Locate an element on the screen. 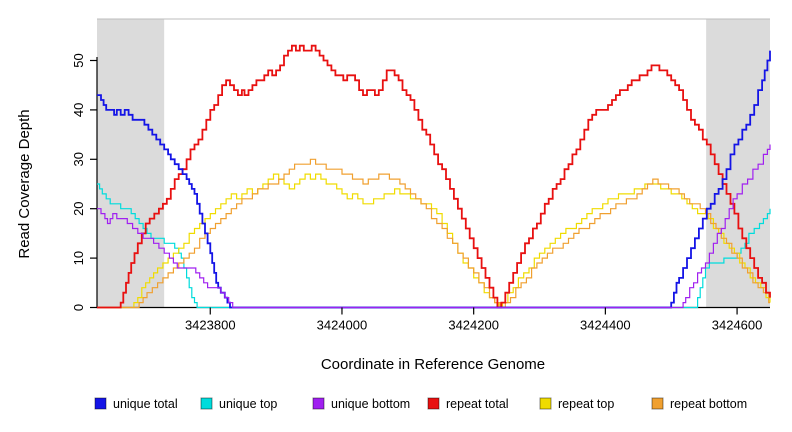  legend-label: unique bottom is located at coordinates (370, 404).